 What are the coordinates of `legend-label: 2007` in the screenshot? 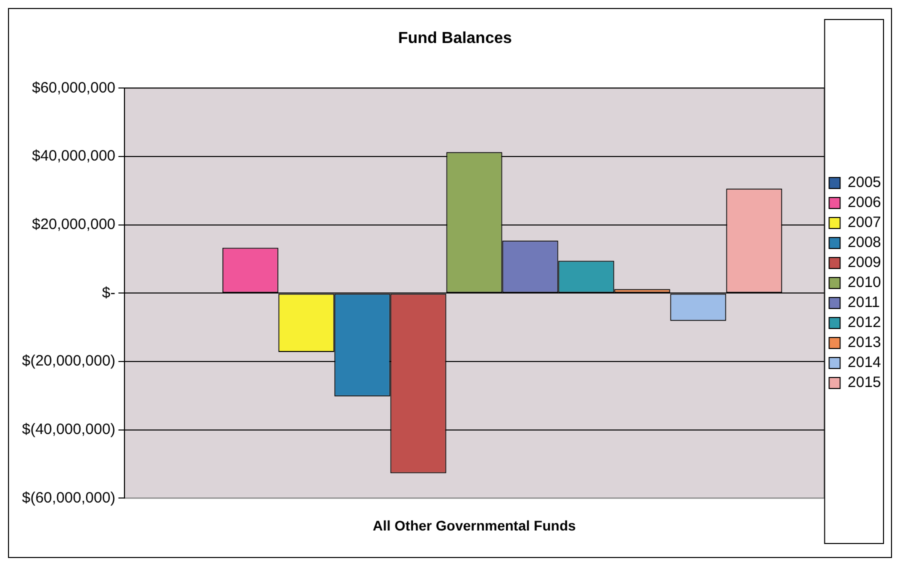 It's located at (865, 223).